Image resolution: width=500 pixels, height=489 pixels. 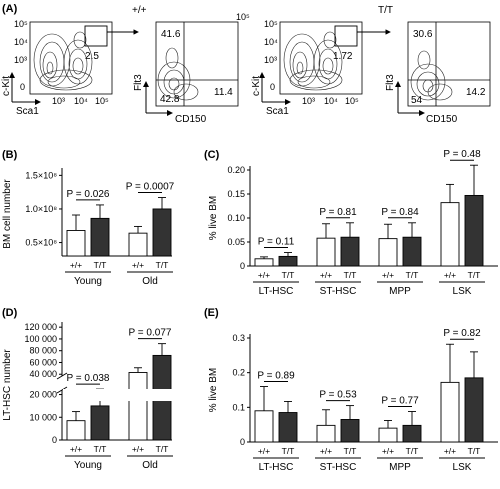 What do you see at coordinates (338, 291) in the screenshot?
I see `group-label: ST-HSC` at bounding box center [338, 291].